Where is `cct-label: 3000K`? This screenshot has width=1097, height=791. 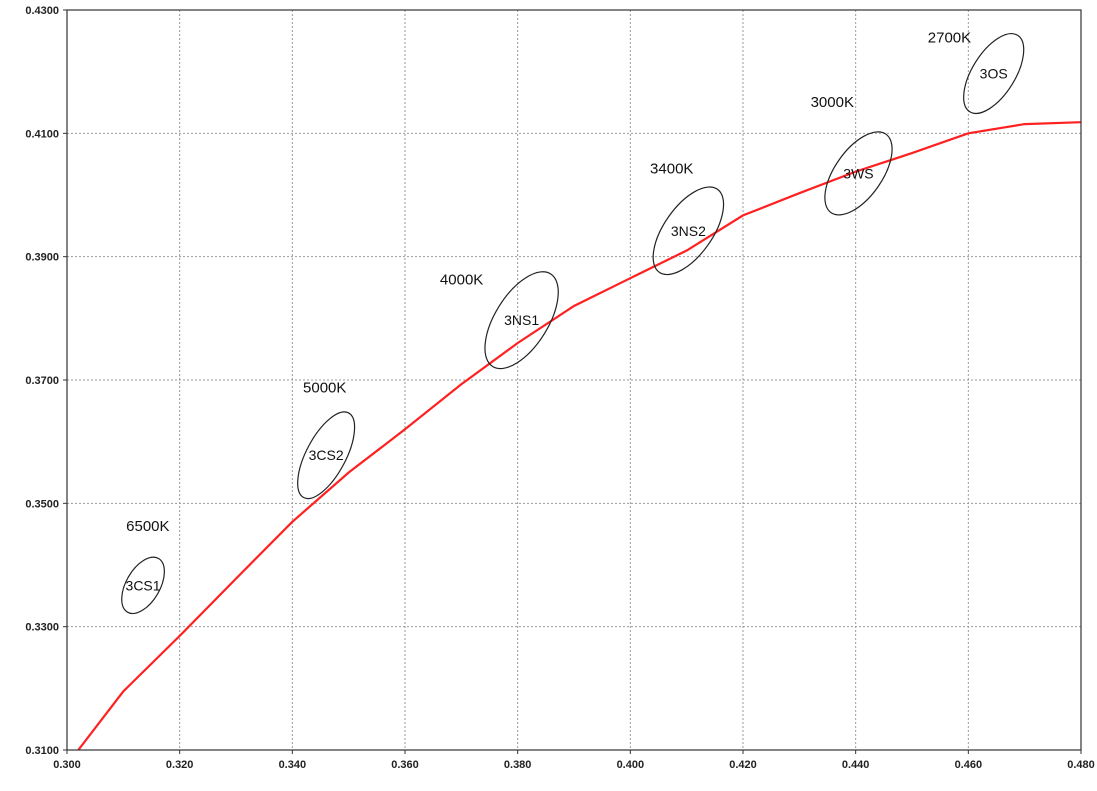
cct-label: 3000K is located at coordinates (832, 102).